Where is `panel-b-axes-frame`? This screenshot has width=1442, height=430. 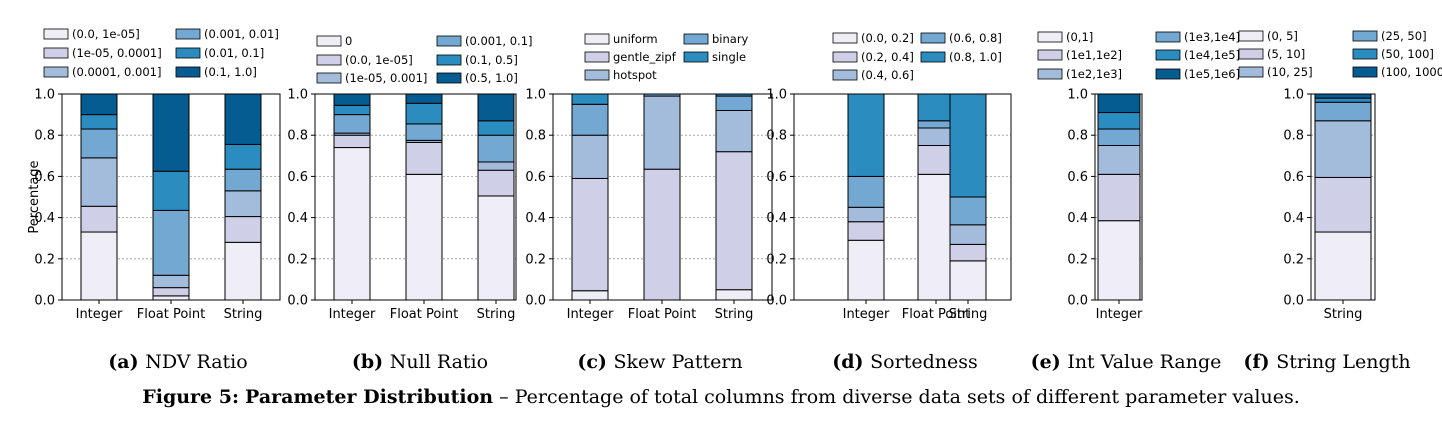
panel-b-axes-frame is located at coordinates (415, 197).